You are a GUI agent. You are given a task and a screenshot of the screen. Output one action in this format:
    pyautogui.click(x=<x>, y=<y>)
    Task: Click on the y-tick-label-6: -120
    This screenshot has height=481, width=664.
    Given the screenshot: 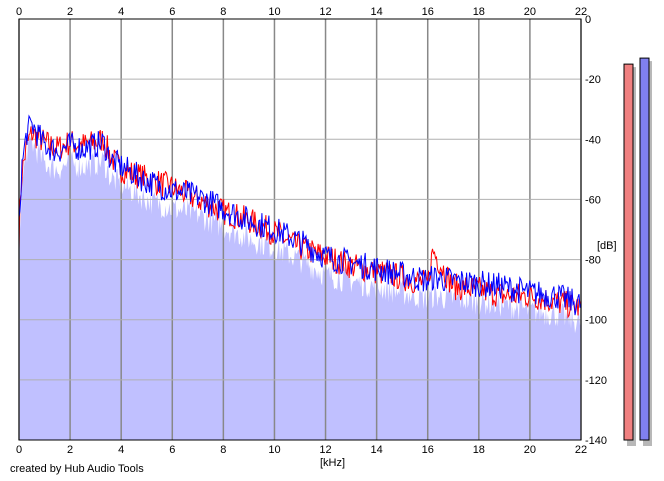 What is the action you would take?
    pyautogui.click(x=596, y=381)
    